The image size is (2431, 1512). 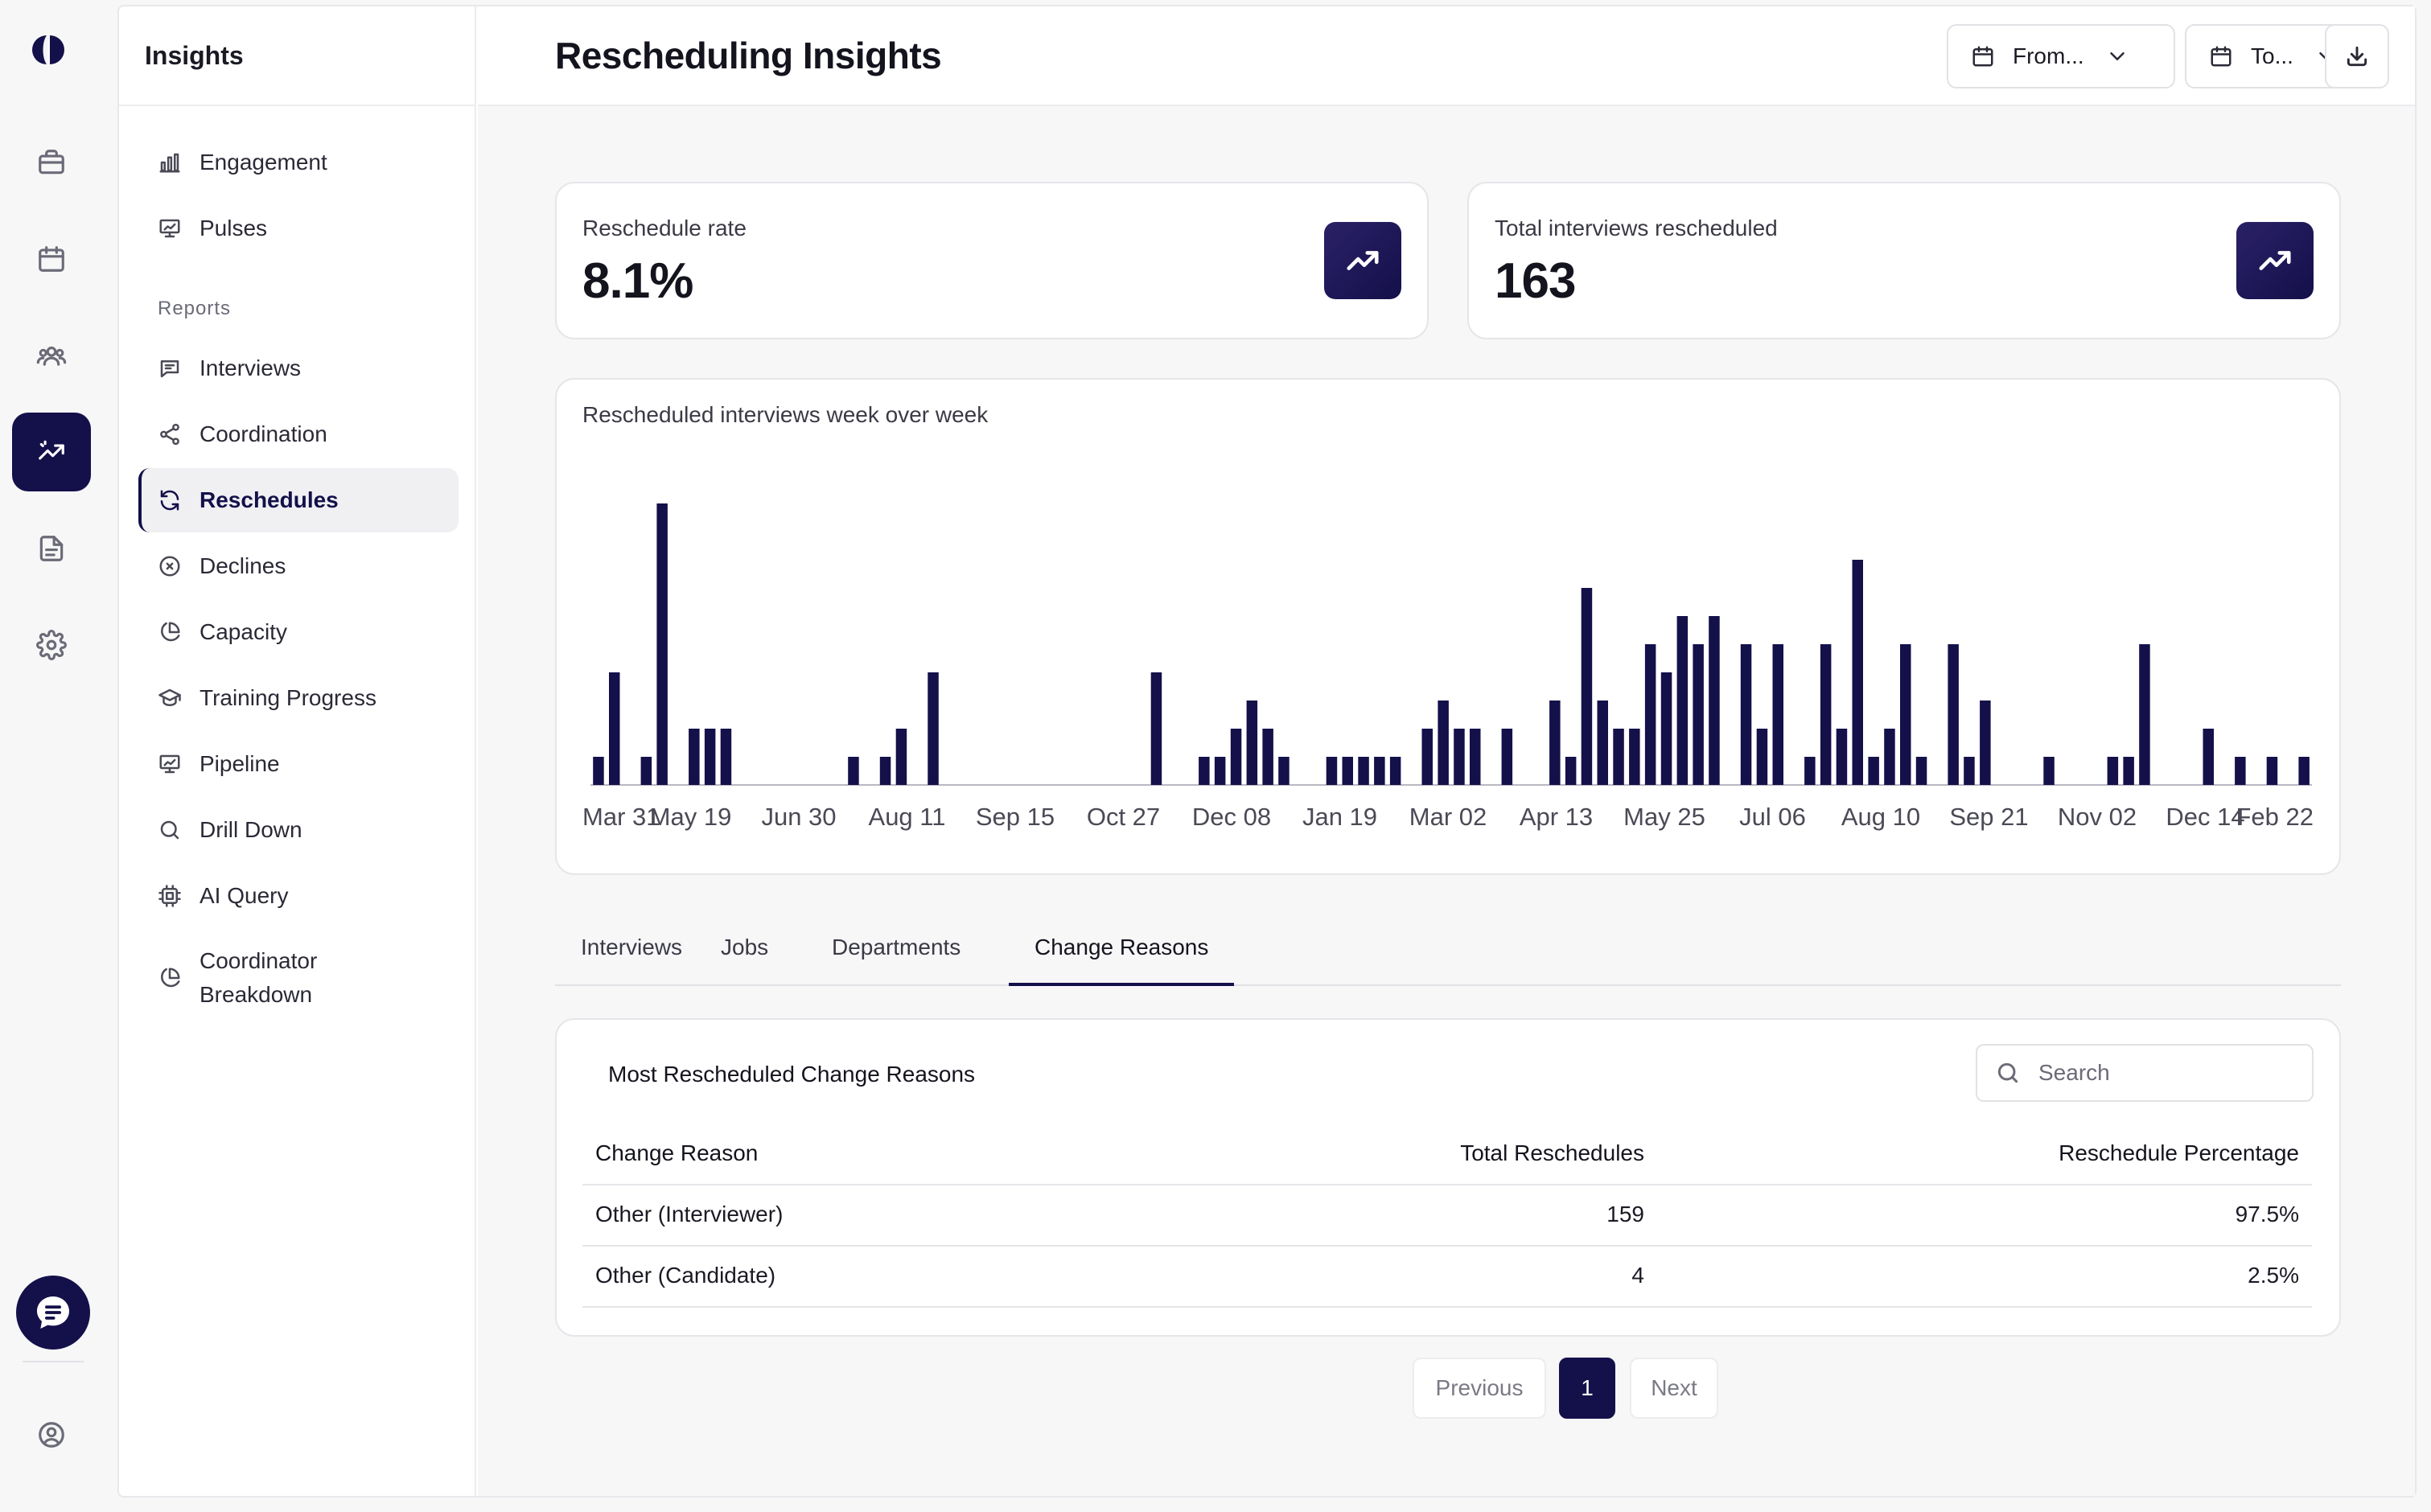 What do you see at coordinates (1674, 1389) in the screenshot?
I see `next-page-button: Next` at bounding box center [1674, 1389].